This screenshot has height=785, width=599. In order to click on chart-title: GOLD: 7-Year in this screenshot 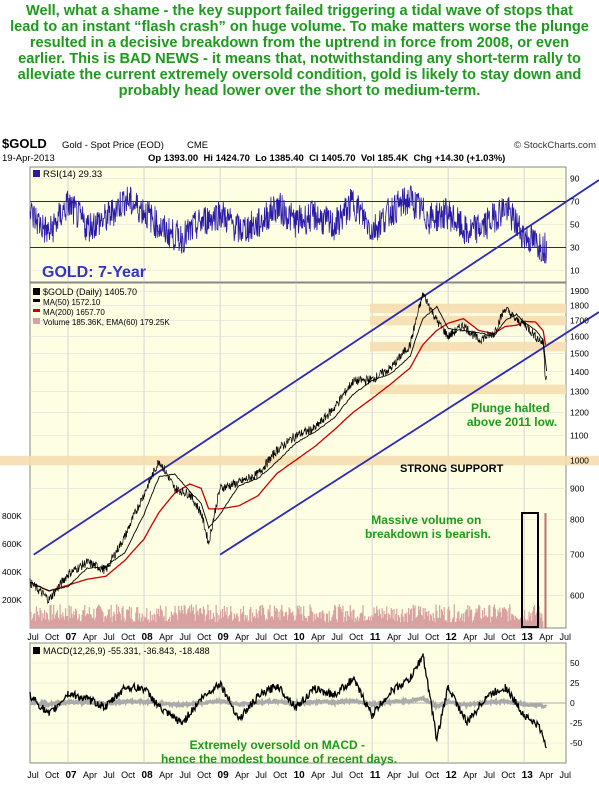, I will do `click(94, 272)`.